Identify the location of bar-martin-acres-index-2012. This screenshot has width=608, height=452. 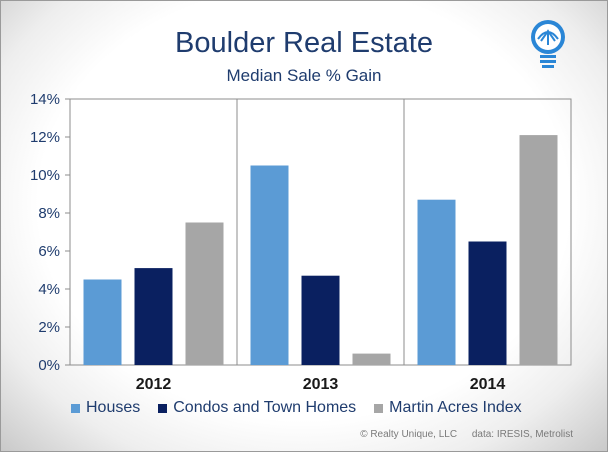
(204, 293).